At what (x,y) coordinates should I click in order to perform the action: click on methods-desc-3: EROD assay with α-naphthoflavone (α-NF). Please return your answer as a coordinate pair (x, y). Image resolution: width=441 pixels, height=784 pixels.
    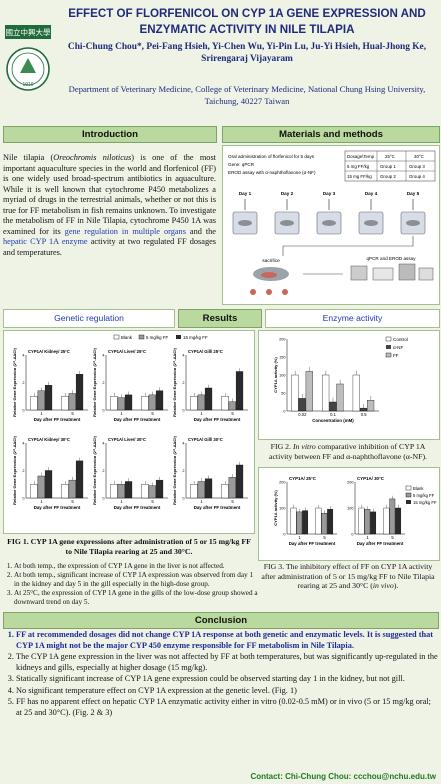
    Looking at the image, I should click on (272, 172).